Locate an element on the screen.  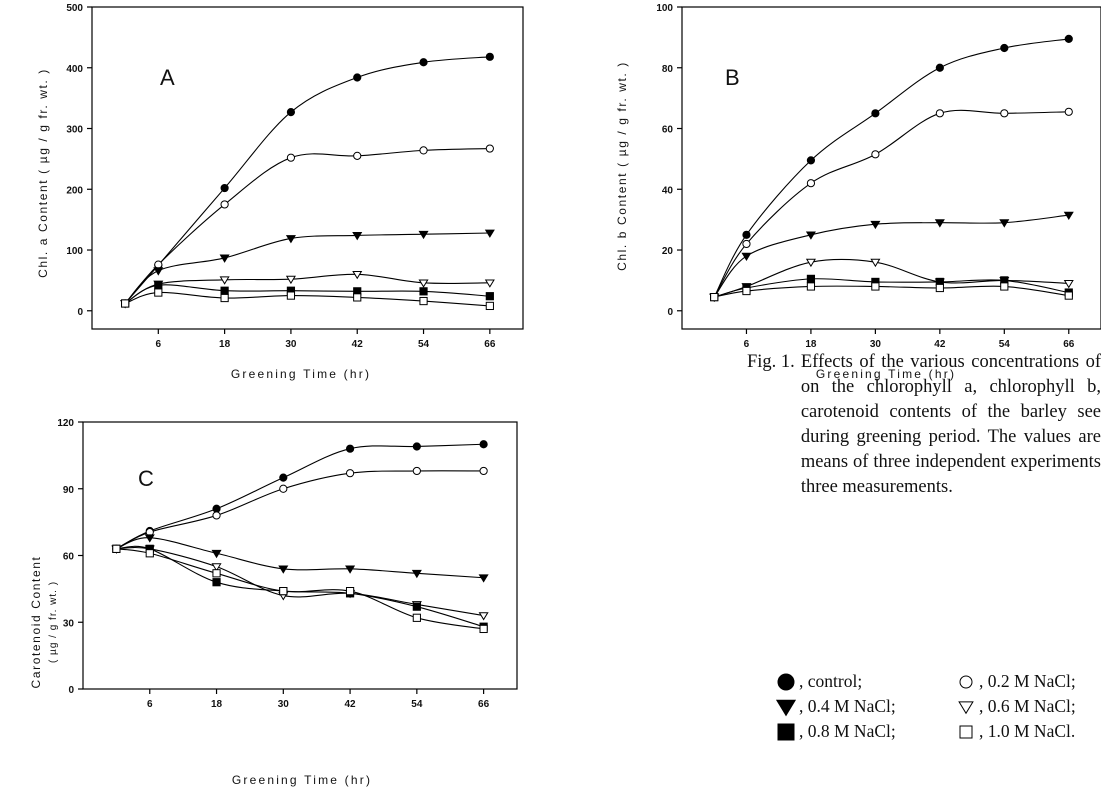
filled-square-icon is located at coordinates (787, 732).